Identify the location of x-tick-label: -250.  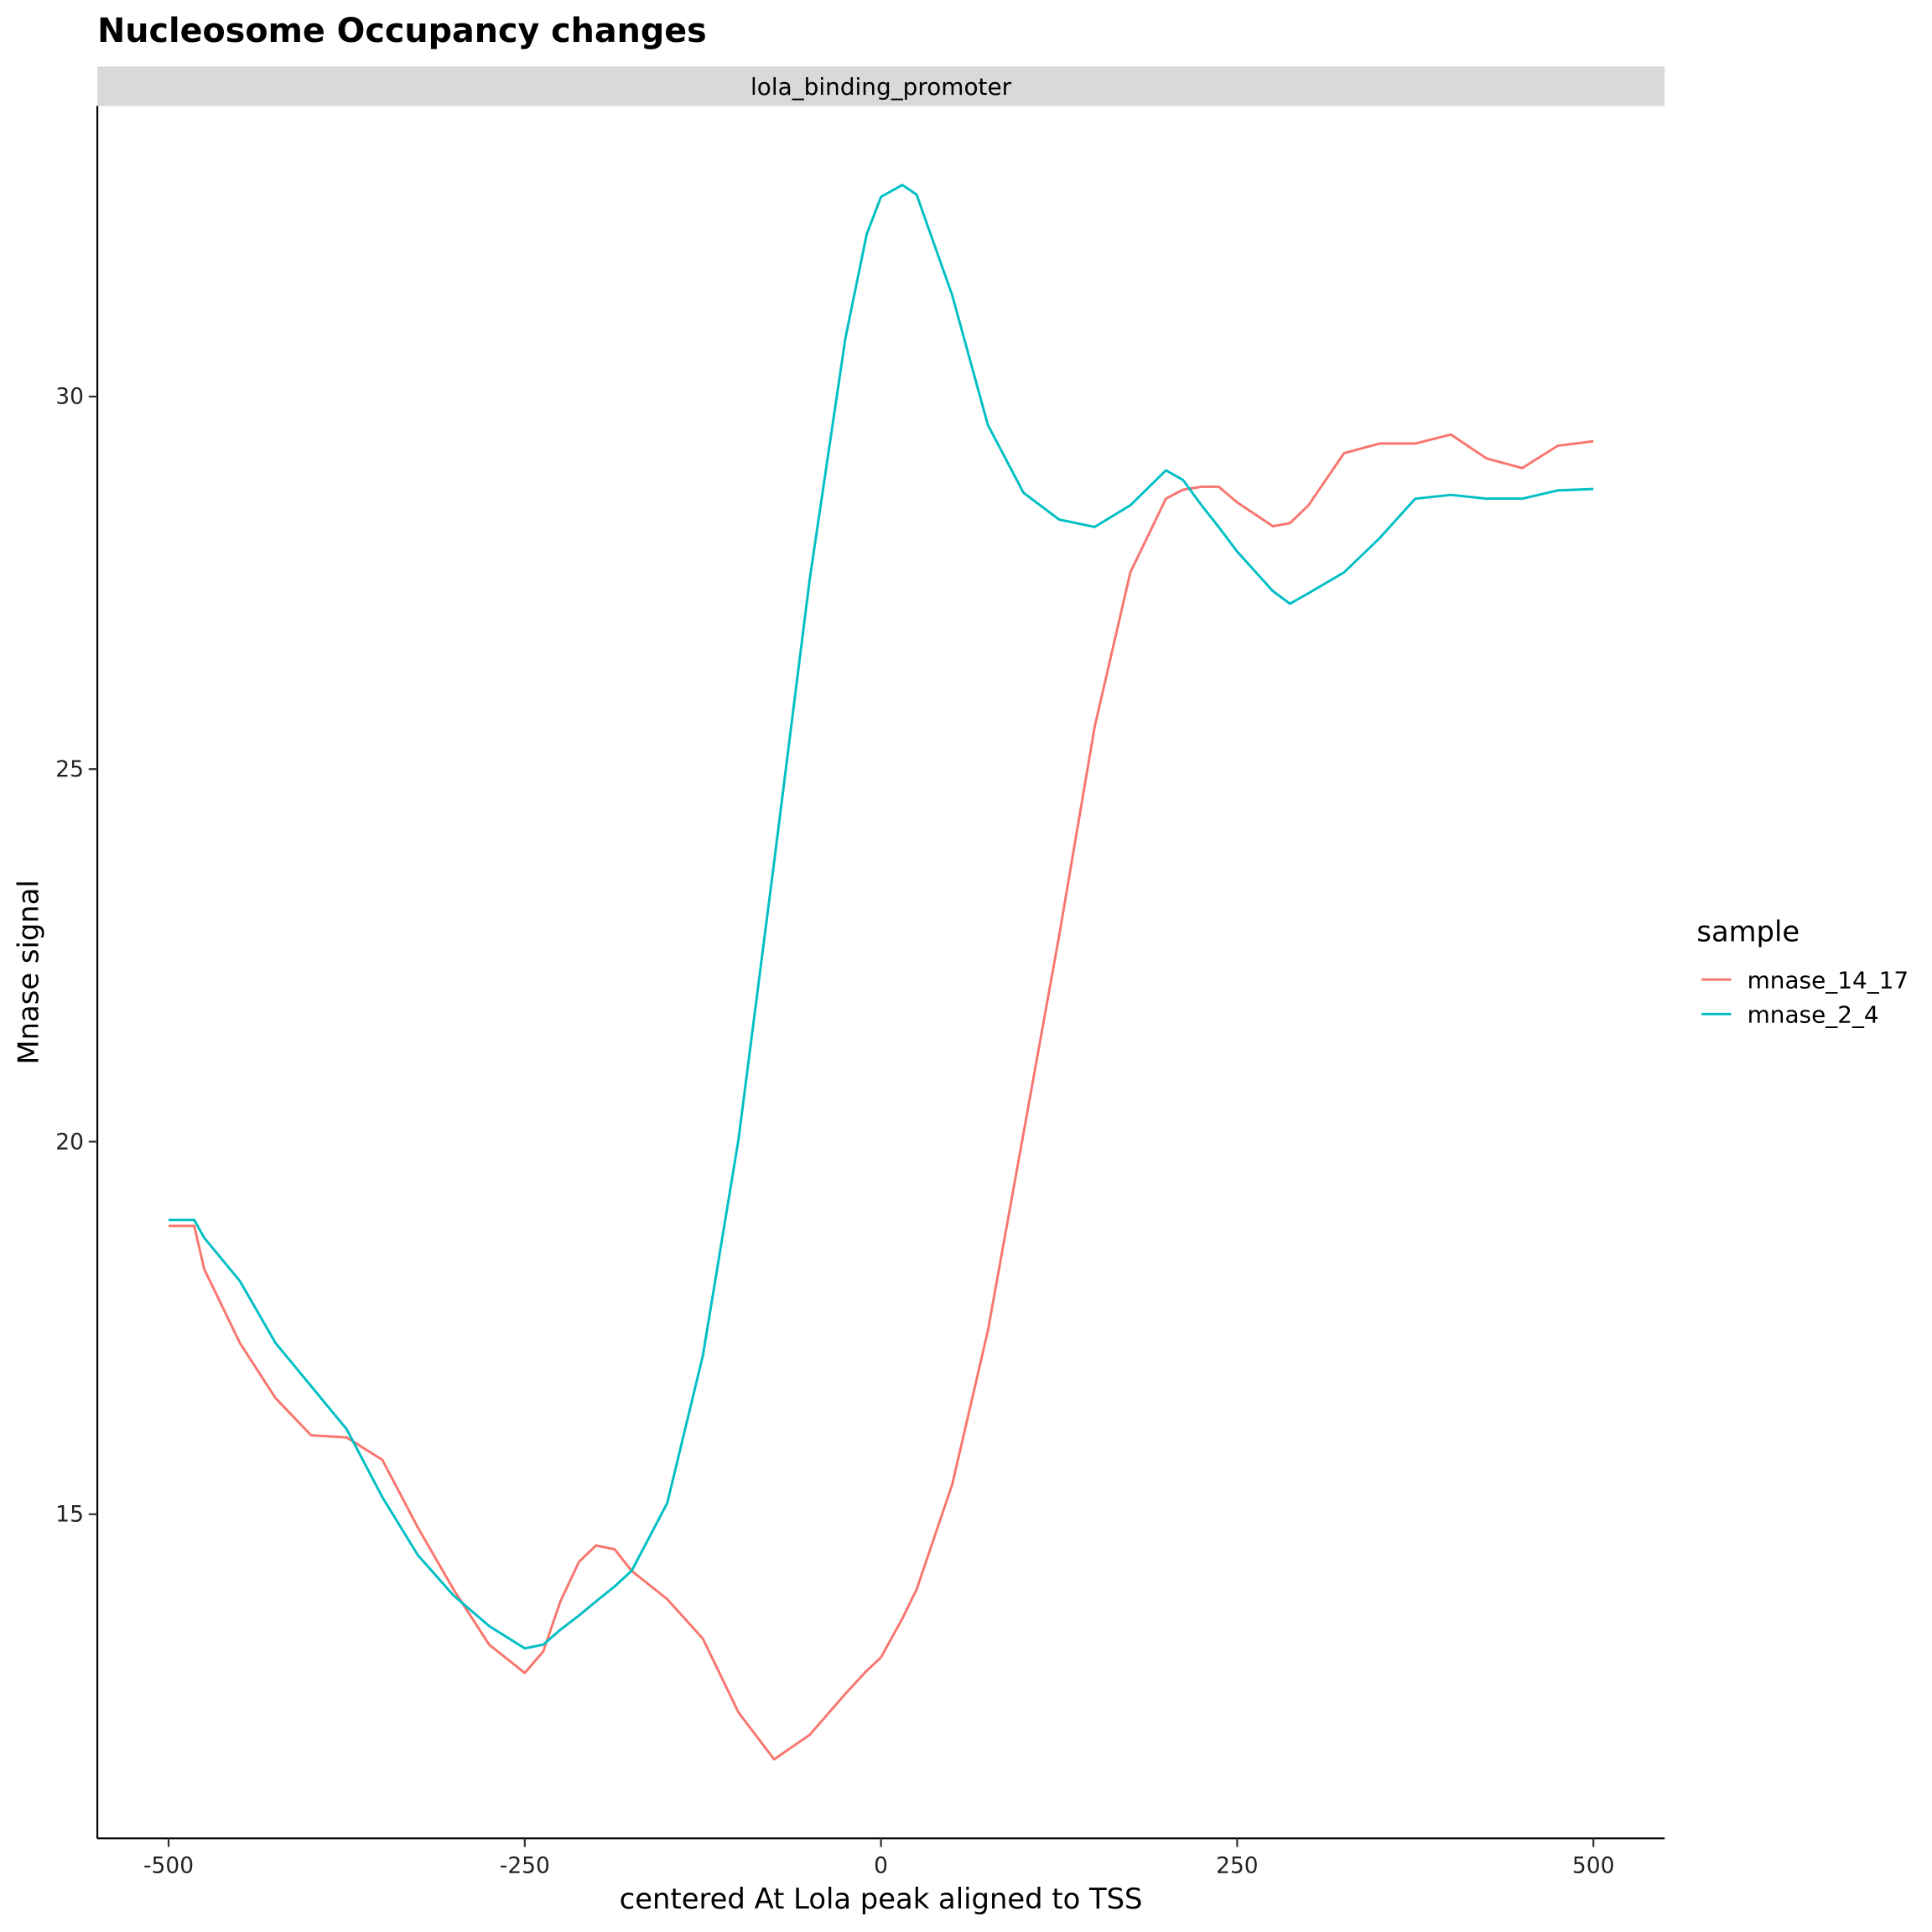
(525, 1865).